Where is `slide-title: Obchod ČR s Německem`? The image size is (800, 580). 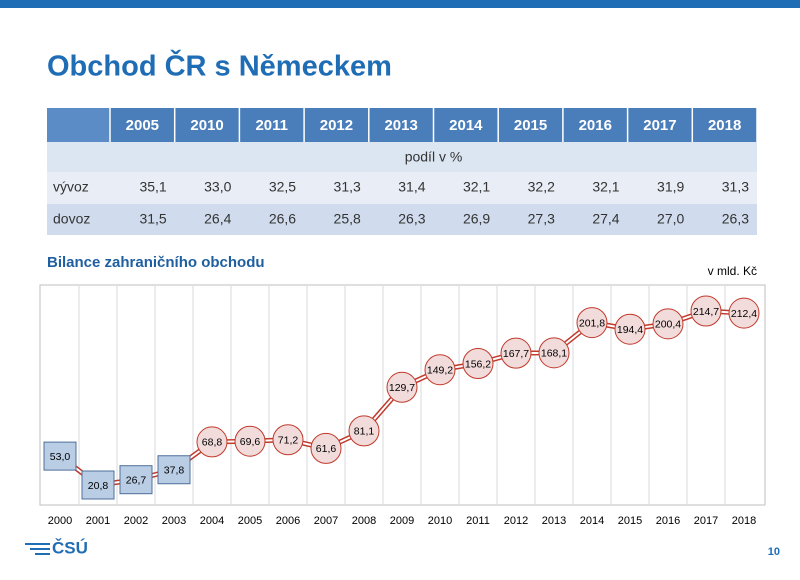
slide-title: Obchod ČR s Německem is located at coordinates (219, 66).